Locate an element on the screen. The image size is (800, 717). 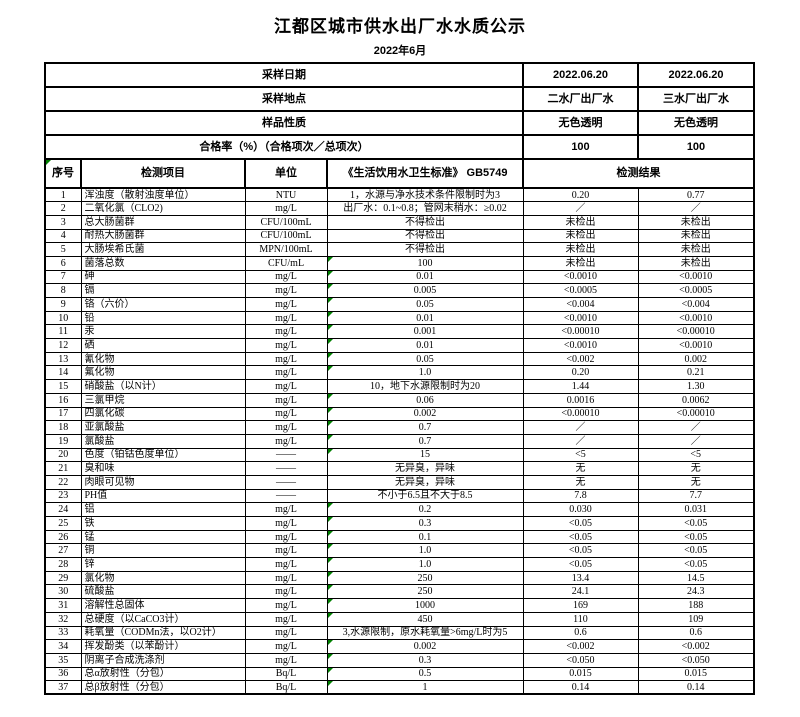
result-plant2: ／ is located at coordinates (580, 441).